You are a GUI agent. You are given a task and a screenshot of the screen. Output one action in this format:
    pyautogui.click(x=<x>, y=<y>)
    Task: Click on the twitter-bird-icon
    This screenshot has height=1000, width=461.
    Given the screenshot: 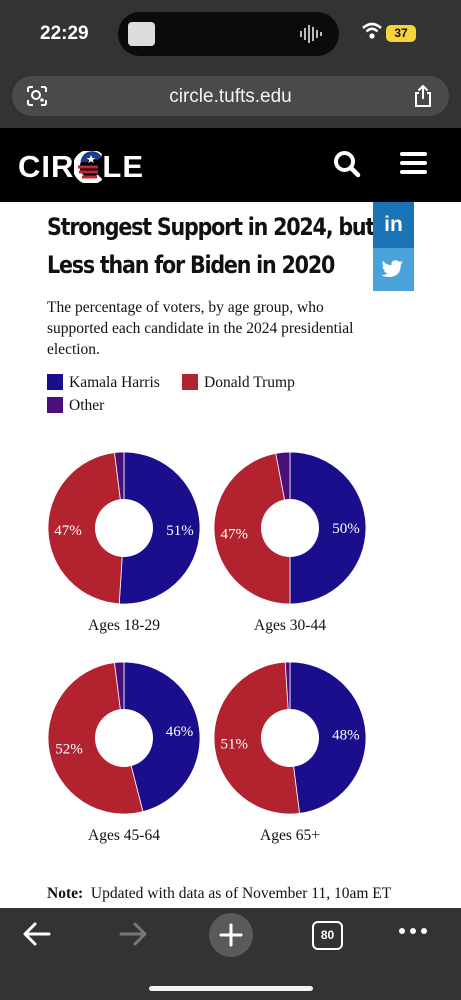 What is the action you would take?
    pyautogui.click(x=392, y=268)
    